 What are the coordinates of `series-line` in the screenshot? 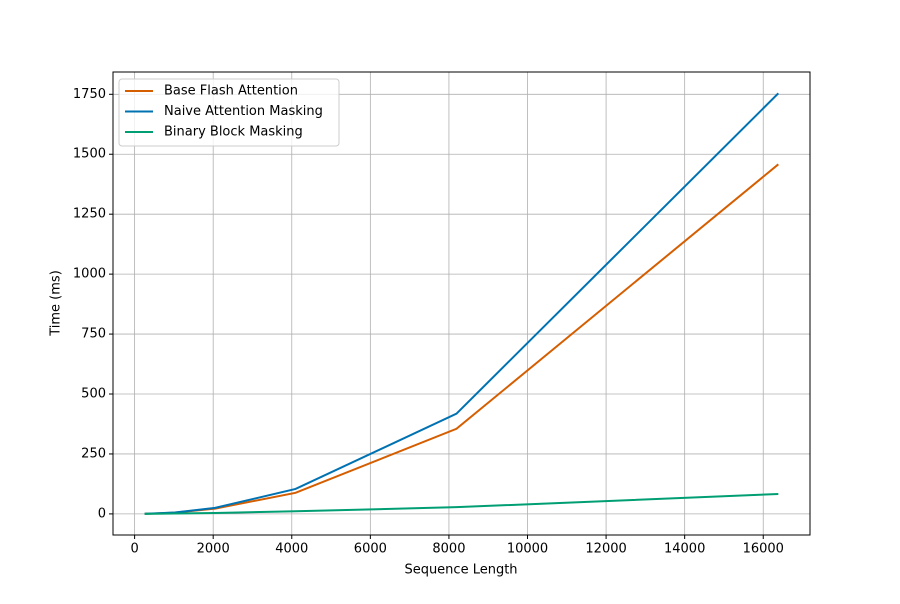 It's located at (461, 503).